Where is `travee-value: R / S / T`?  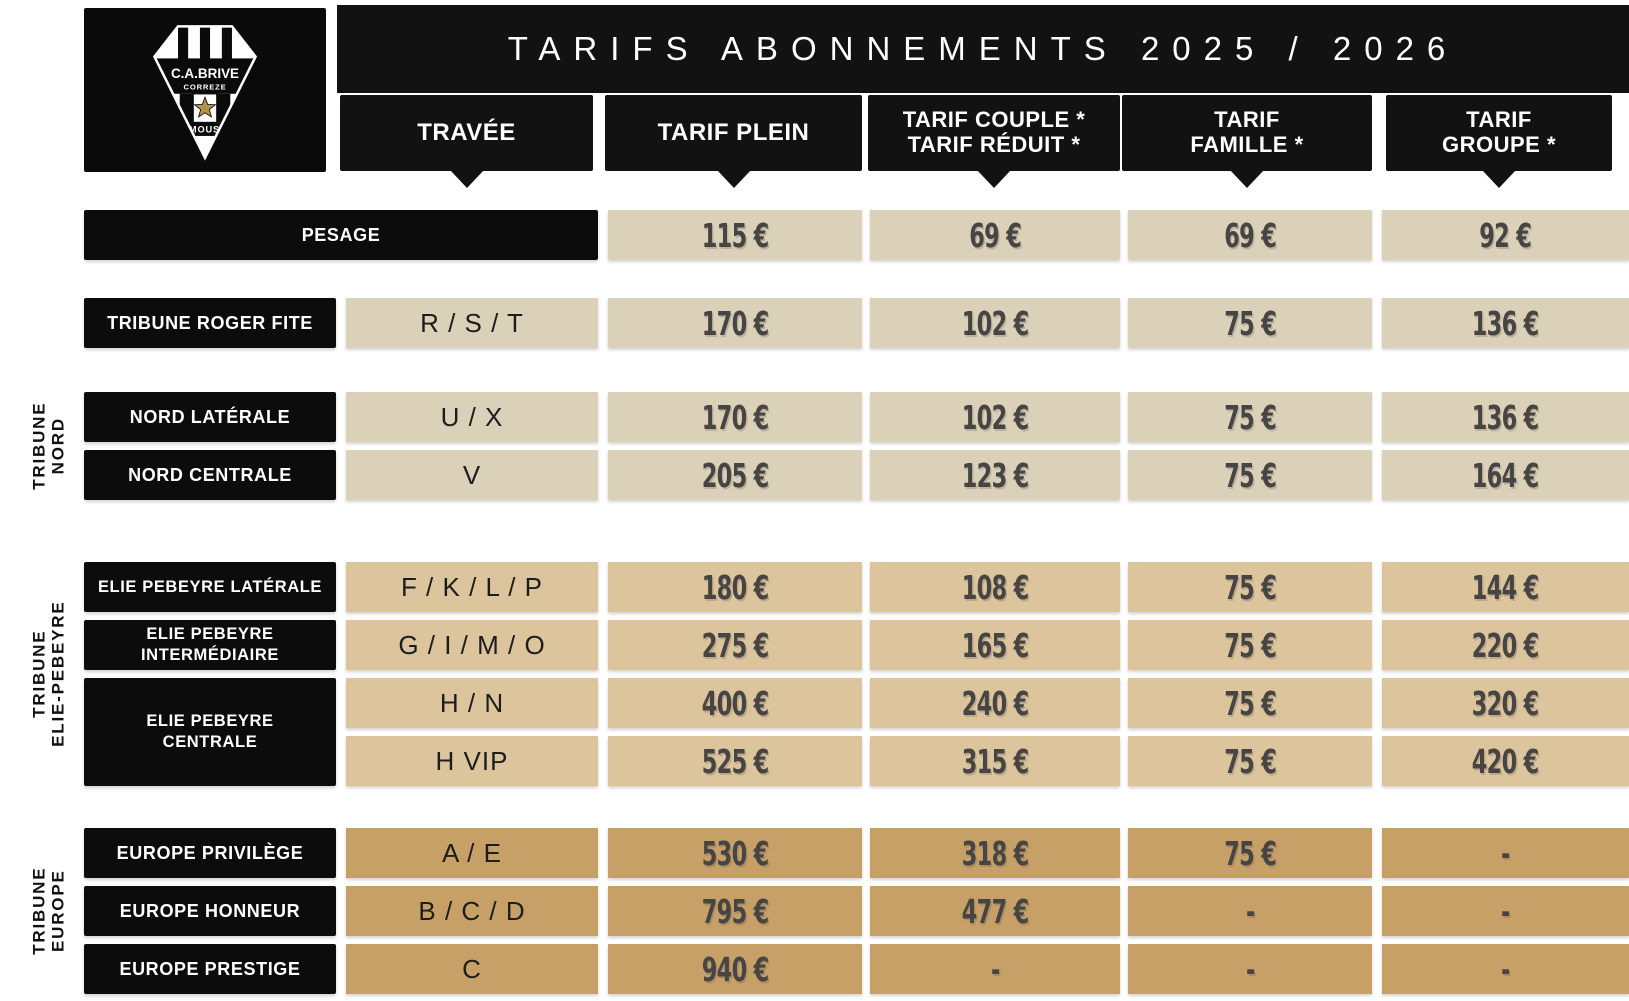 travee-value: R / S / T is located at coordinates (472, 322).